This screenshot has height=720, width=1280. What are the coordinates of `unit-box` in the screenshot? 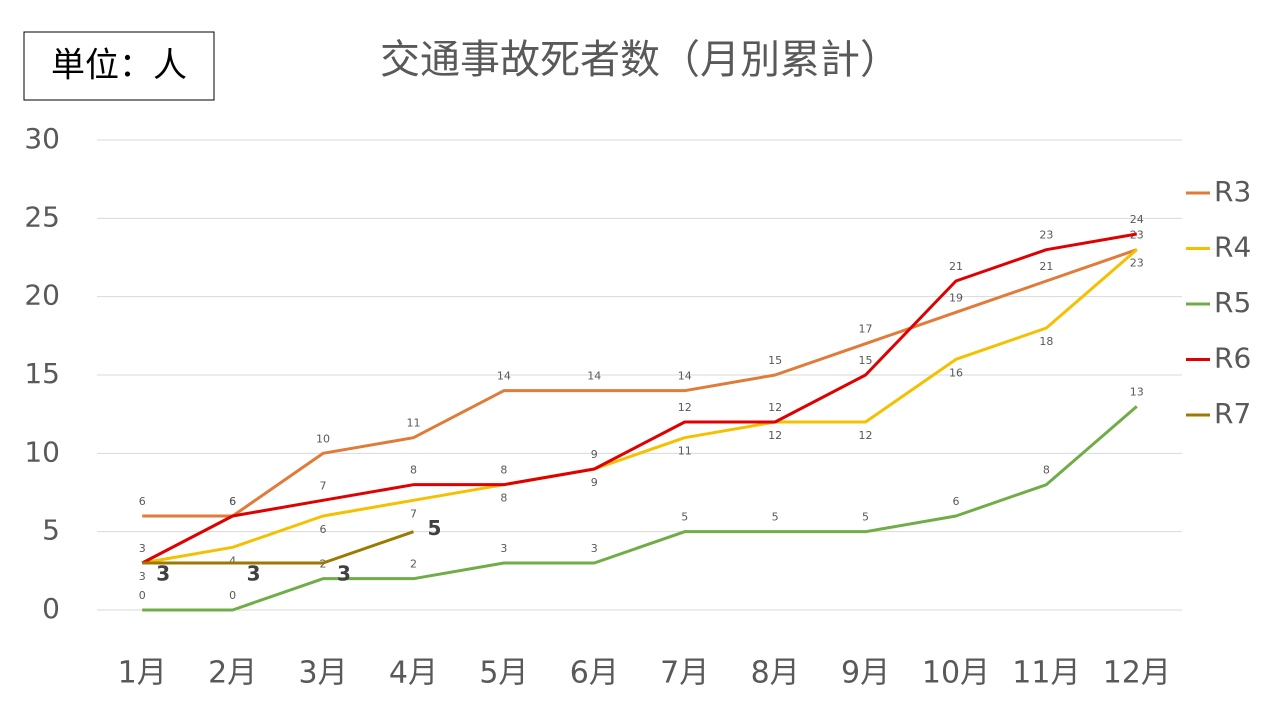 It's located at (119, 66).